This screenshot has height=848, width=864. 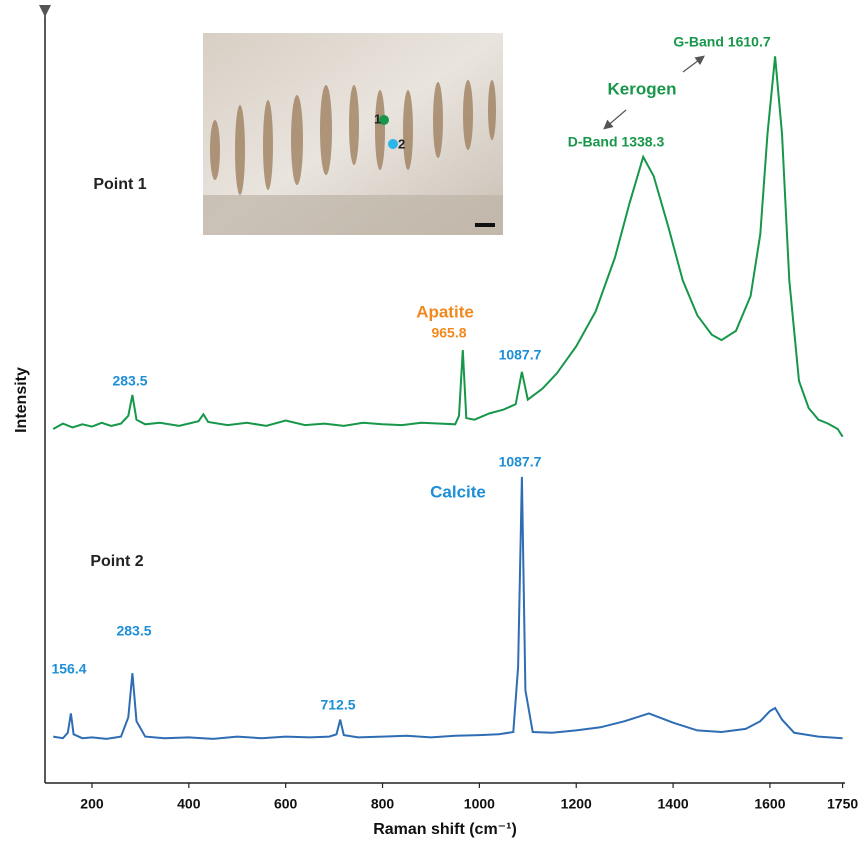 I want to click on x-tick-label: 1000, so click(x=479, y=804).